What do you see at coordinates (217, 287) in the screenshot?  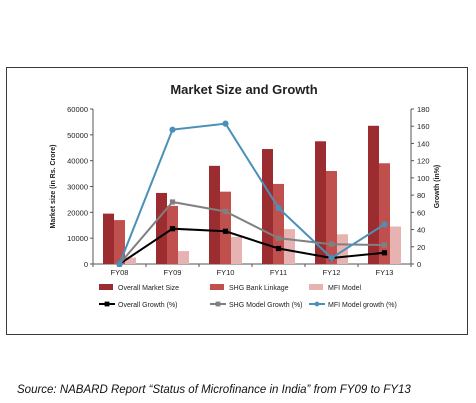 I see `legend-swatch-shg-bank-linkage` at bounding box center [217, 287].